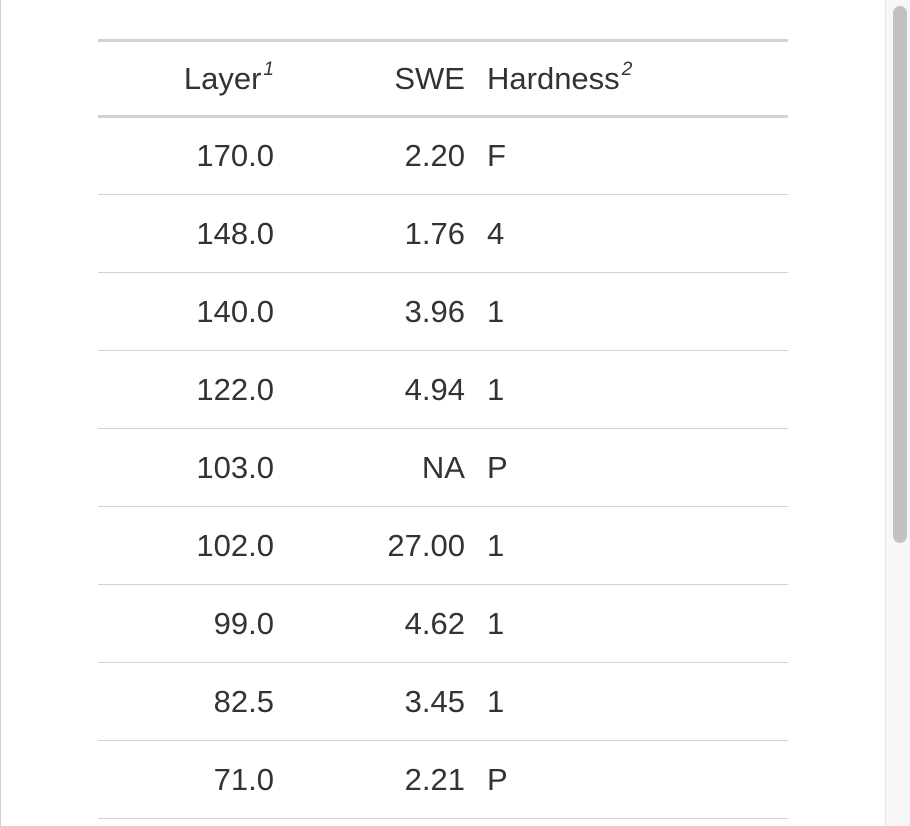 The height and width of the screenshot is (826, 910). I want to click on column-header-layer: Layer 1, so click(191, 79).